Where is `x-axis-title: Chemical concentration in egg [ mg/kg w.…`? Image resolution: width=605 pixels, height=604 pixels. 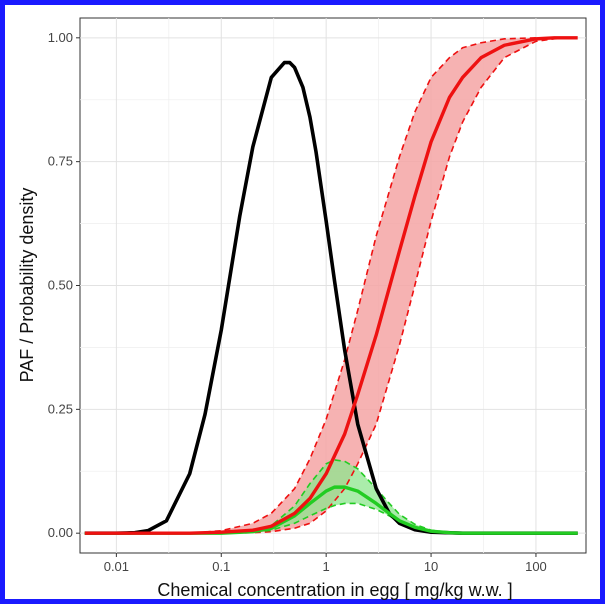 x-axis-title: Chemical concentration in egg [ mg/kg w.… is located at coordinates (334, 590).